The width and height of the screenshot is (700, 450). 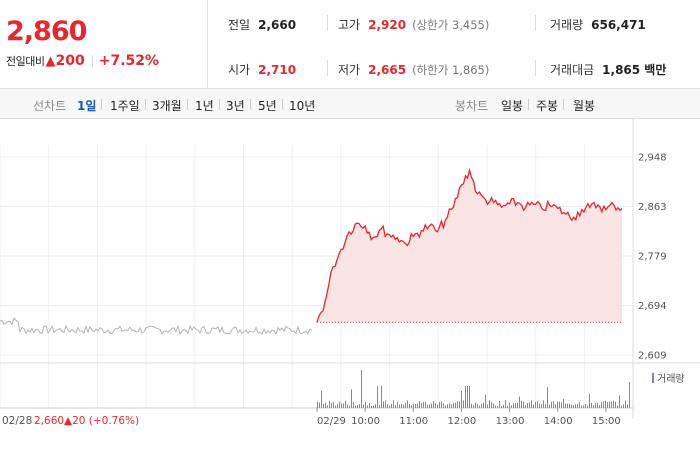 I want to click on tab-candle-monthly: 월봉, so click(x=584, y=106).